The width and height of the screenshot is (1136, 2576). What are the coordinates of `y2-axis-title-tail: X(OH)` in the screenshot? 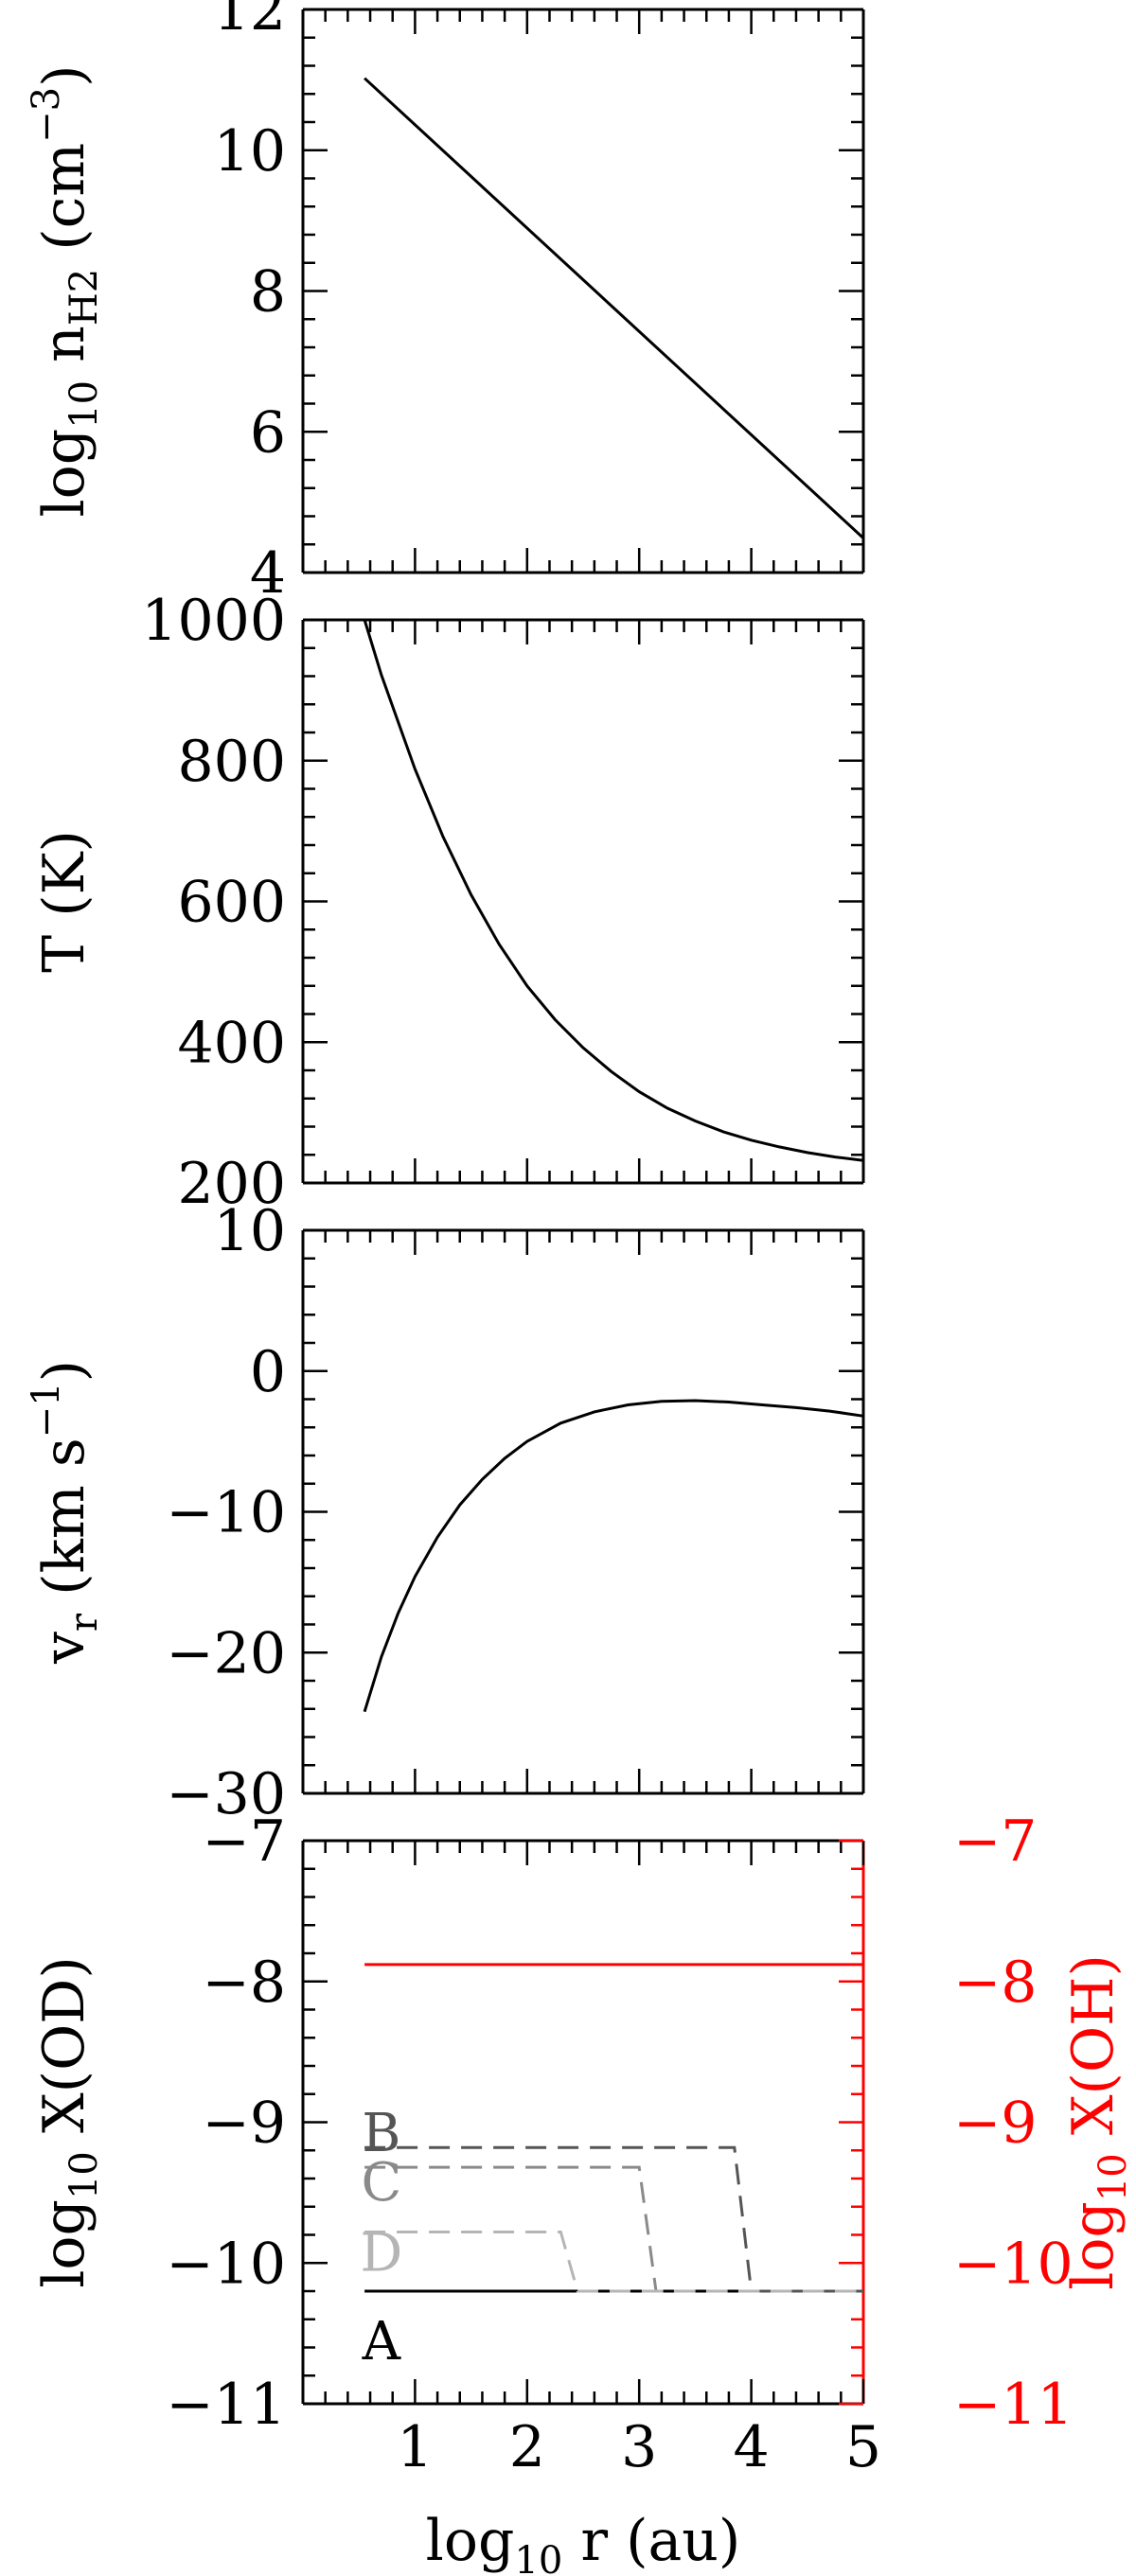 It's located at (1093, 2053).